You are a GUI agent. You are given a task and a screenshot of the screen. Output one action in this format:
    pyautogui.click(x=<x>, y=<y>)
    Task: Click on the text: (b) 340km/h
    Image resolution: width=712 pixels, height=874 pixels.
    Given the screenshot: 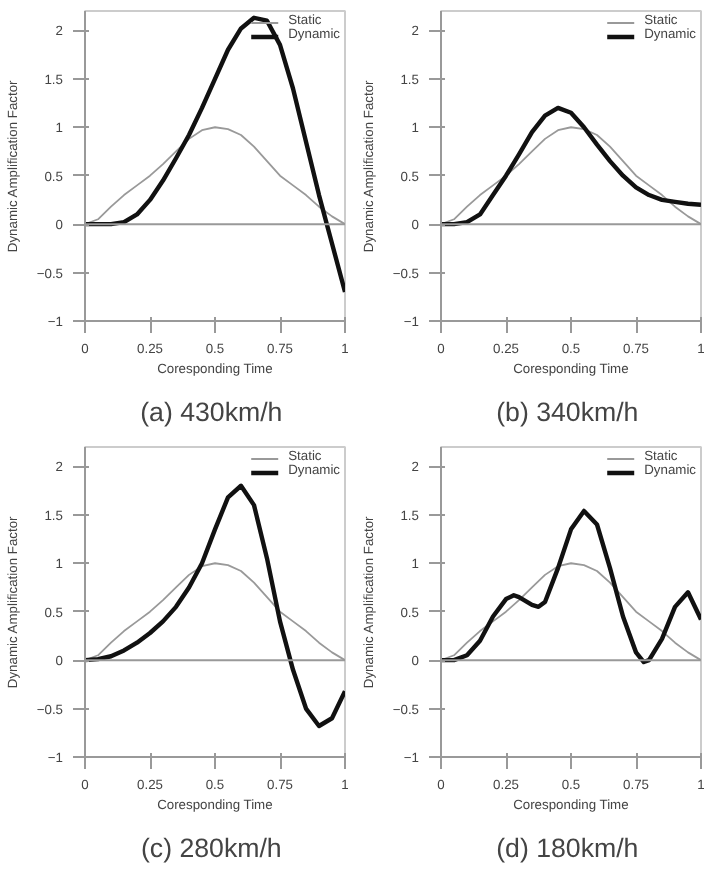 What is the action you would take?
    pyautogui.click(x=567, y=412)
    